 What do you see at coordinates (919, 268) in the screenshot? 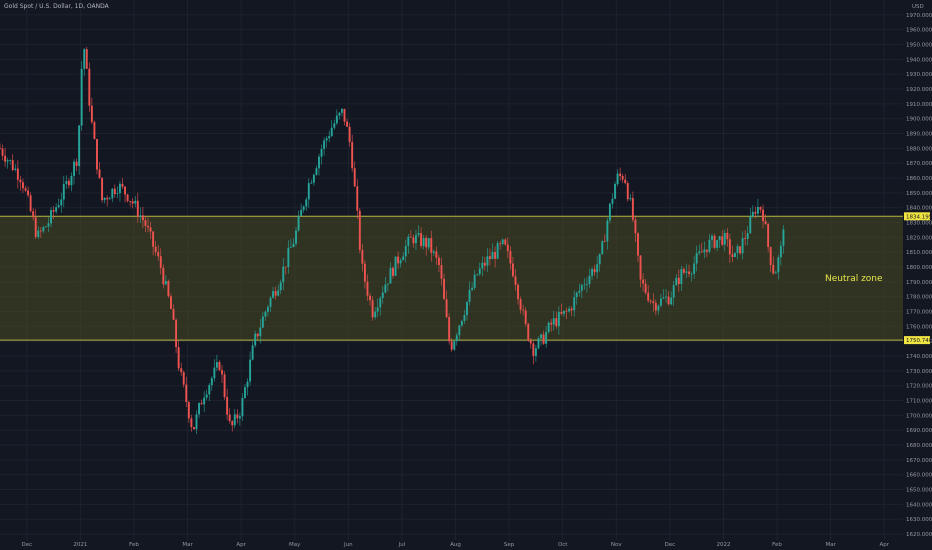
I see `y-tick-label: 1800.000` at bounding box center [919, 268].